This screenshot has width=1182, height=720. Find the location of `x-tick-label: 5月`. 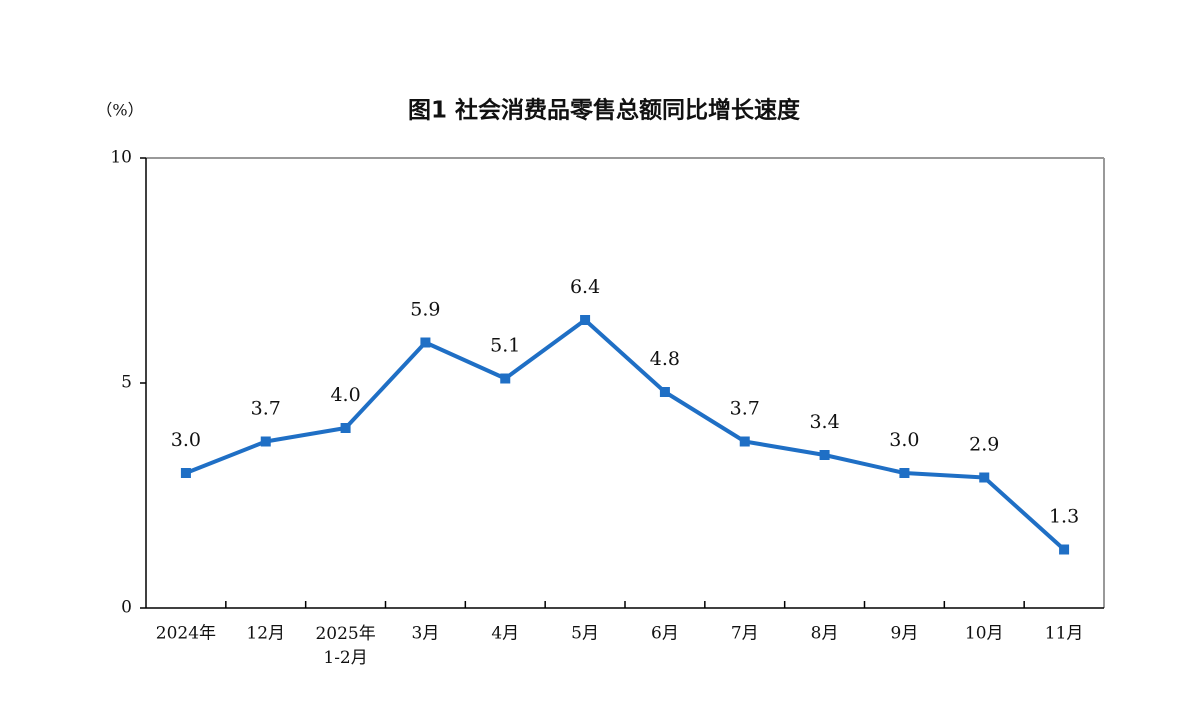

x-tick-label: 5月 is located at coordinates (585, 634).